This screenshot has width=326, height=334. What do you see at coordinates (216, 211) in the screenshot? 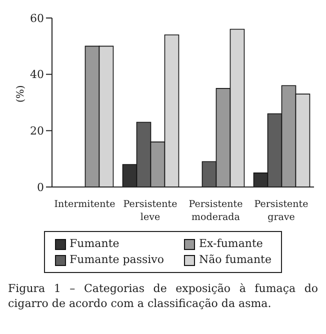
I see `x-tick-label: Persistente moderada` at bounding box center [216, 211].